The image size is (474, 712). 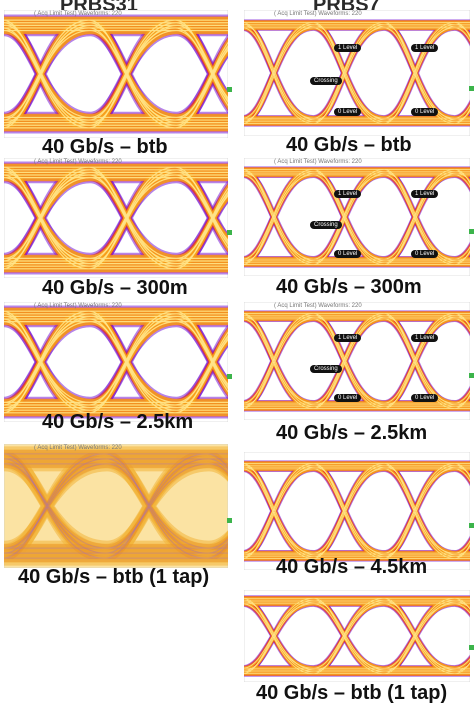 I want to click on panel-caption: 40 Gb/s – 4.5km, so click(x=352, y=567).